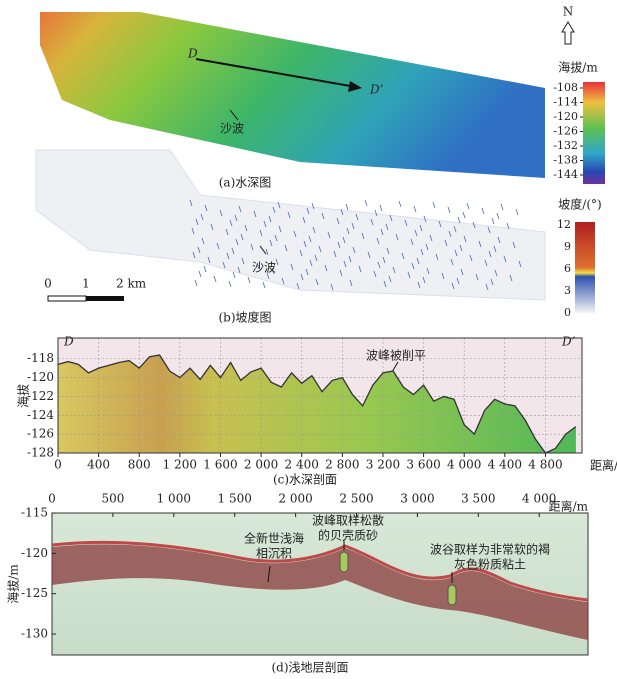 This screenshot has width=617, height=679. I want to click on seafloor, so click(320, 571).